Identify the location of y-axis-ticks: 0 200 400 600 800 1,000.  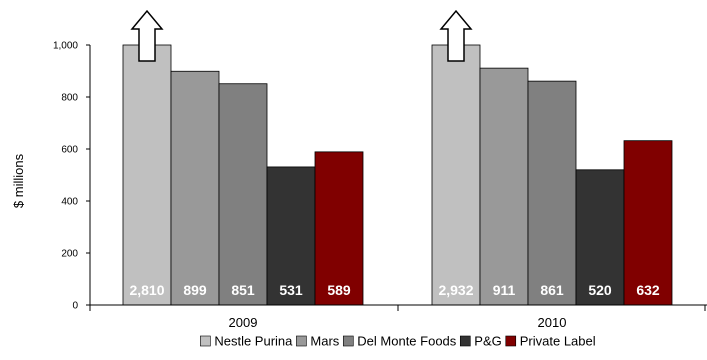
(71, 176).